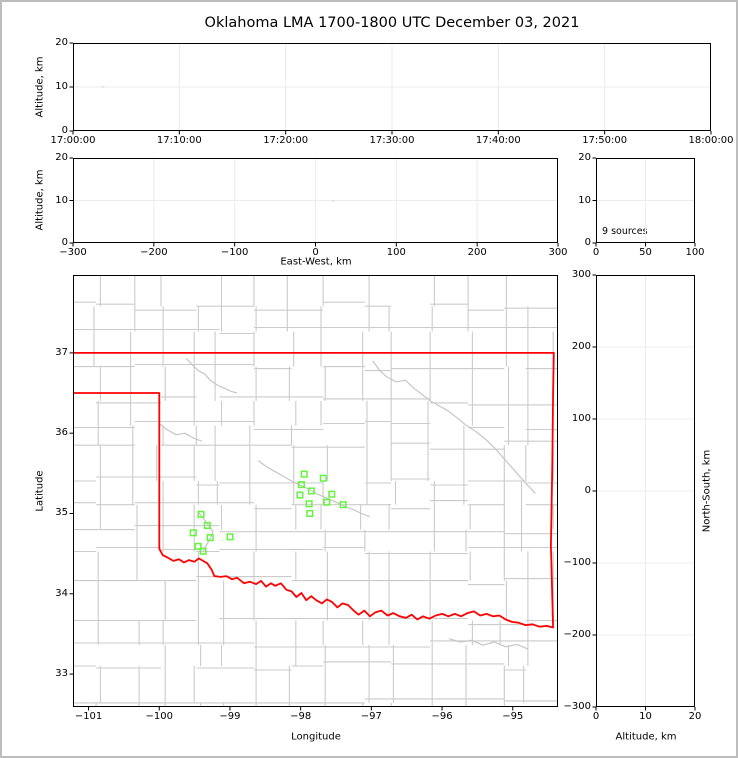  What do you see at coordinates (61, 513) in the screenshot?
I see `y-tick-label: 35` at bounding box center [61, 513].